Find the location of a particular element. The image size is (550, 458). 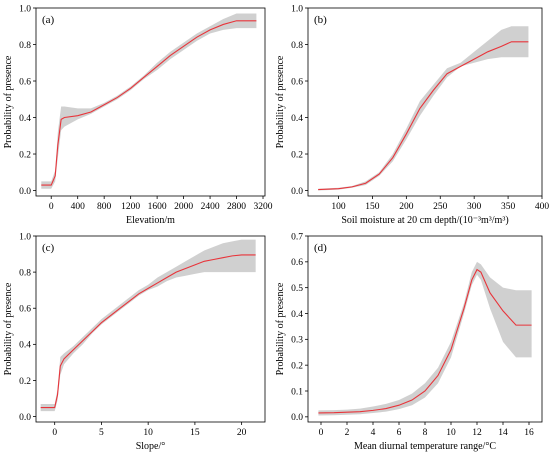

x-tick-label: 20 is located at coordinates (242, 433).